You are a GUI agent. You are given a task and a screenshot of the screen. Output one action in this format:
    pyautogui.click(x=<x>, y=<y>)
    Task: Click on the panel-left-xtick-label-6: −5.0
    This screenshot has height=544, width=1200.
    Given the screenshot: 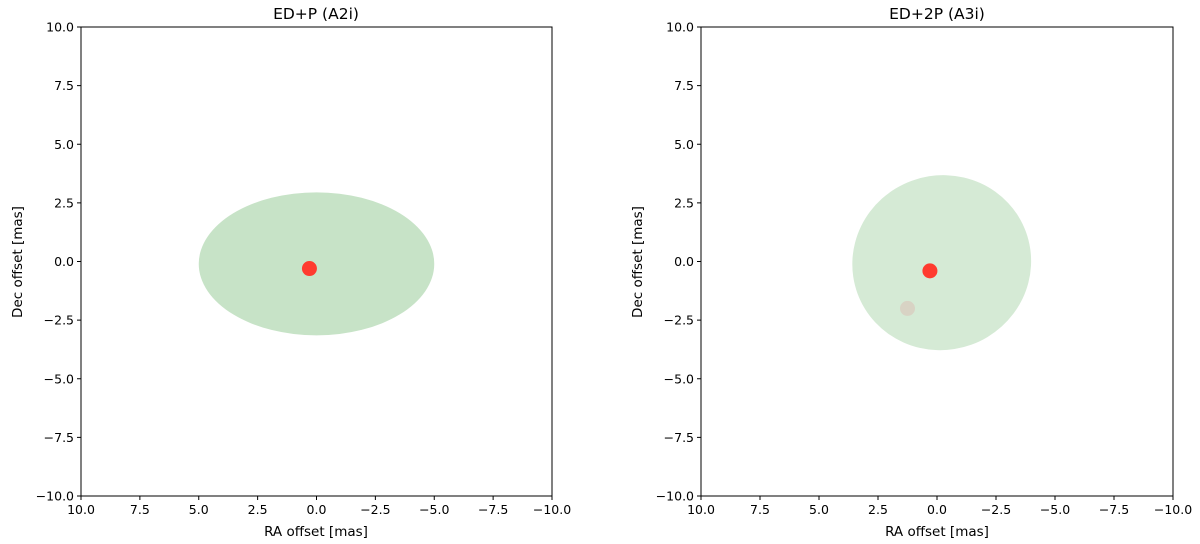 What is the action you would take?
    pyautogui.click(x=434, y=509)
    